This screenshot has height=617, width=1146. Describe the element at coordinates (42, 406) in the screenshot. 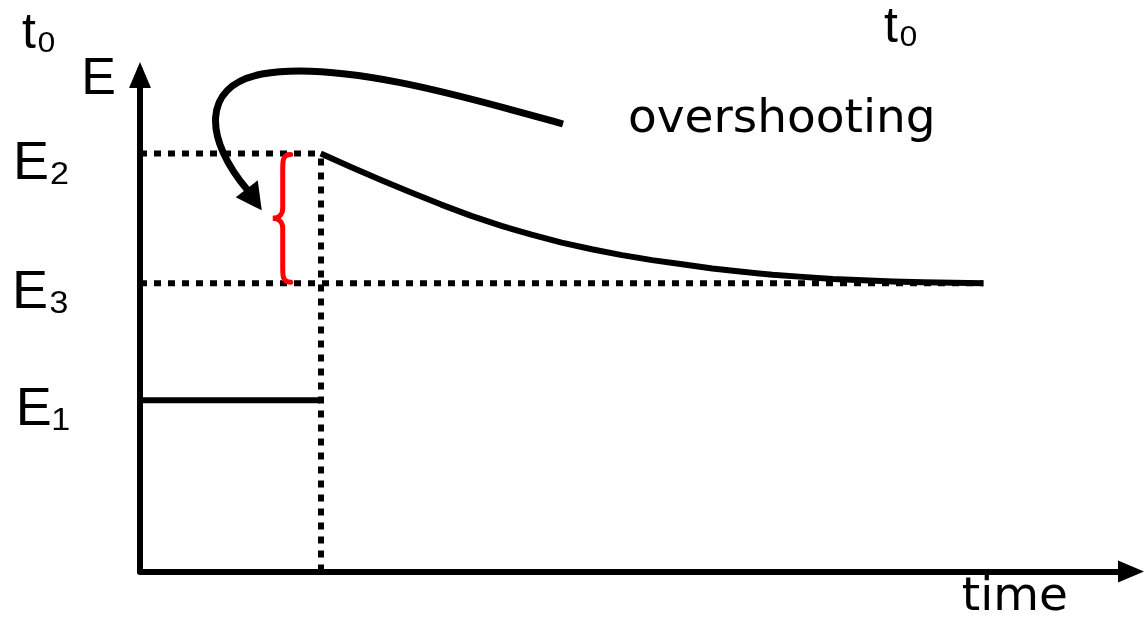

I see `series-label: E₁` at that location.